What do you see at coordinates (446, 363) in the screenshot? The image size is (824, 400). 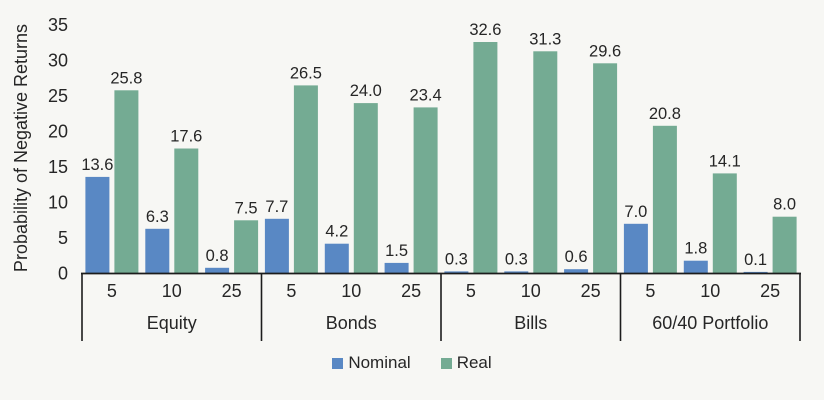 I see `real-swatch-icon` at bounding box center [446, 363].